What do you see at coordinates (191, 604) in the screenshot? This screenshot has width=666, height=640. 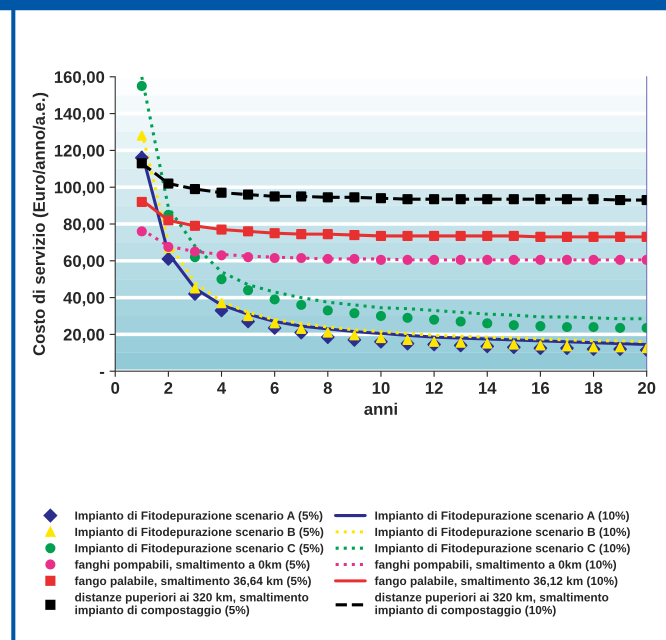 I see `legend-label: distanze puperiori ai 320 km, smaltimento impianto di compostaggio (5%)` at bounding box center [191, 604].